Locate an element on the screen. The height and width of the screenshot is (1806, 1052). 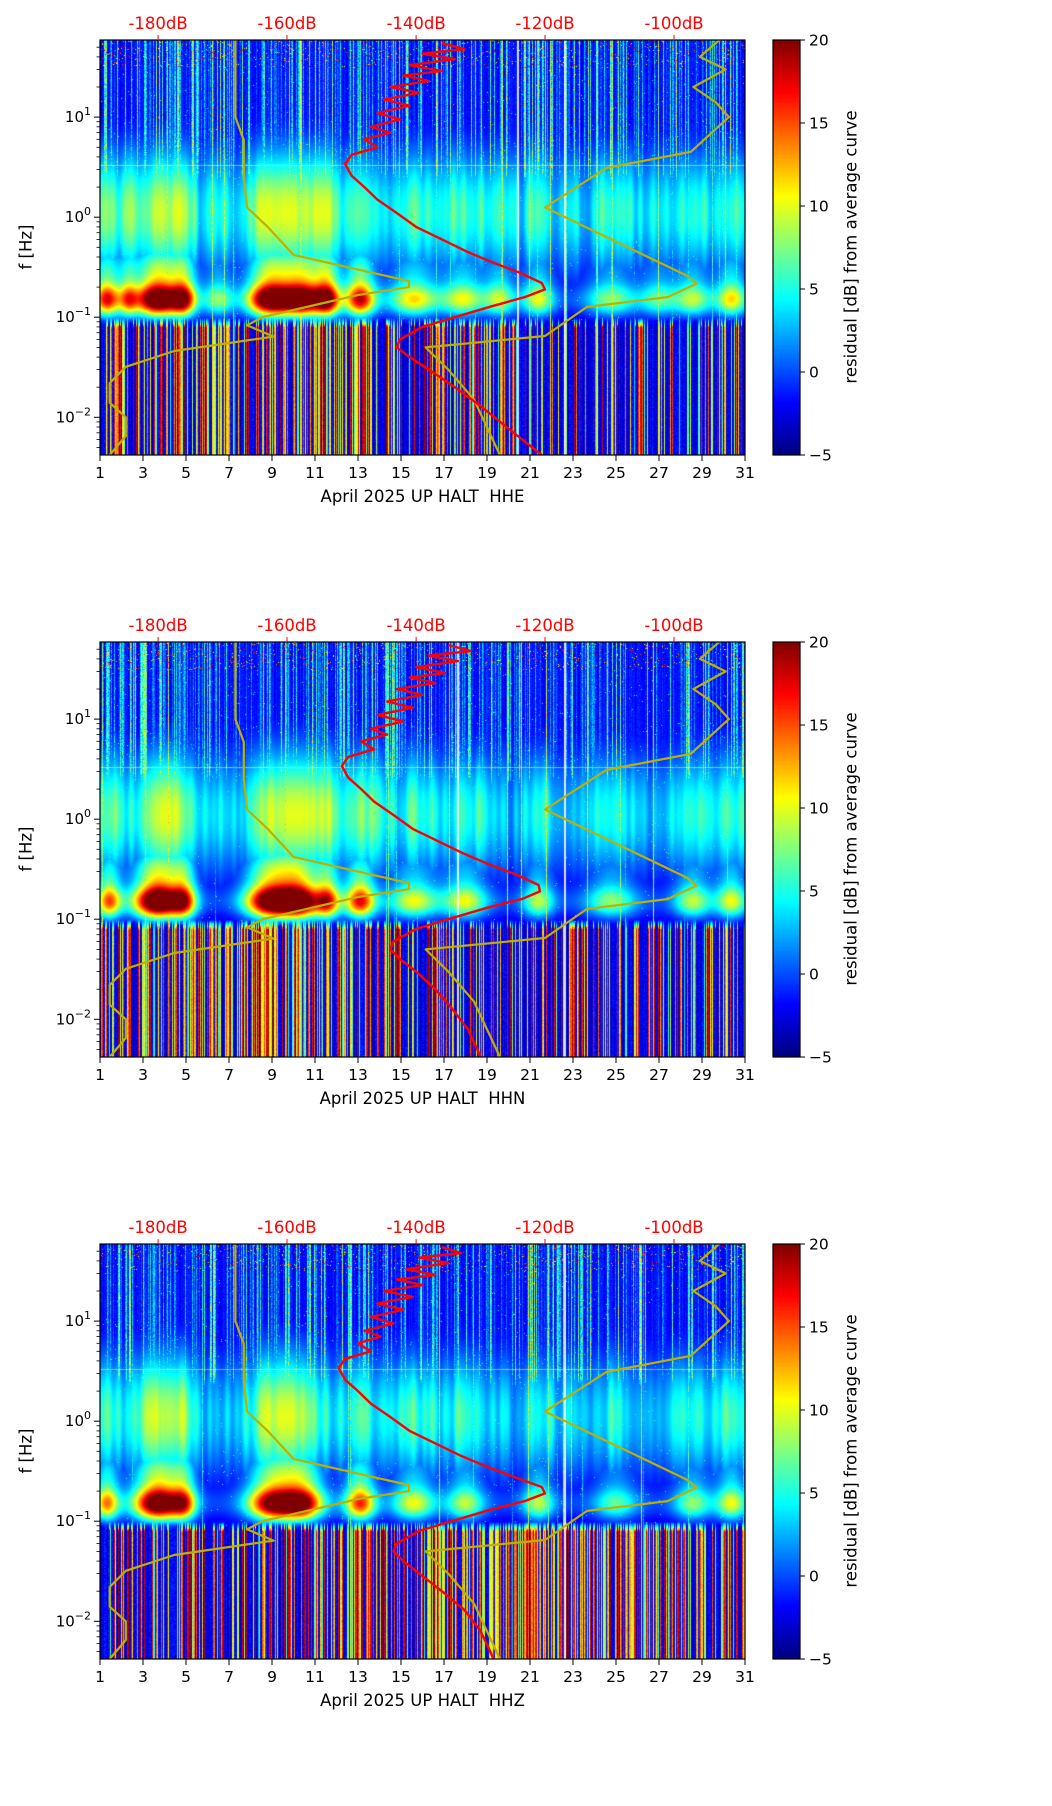
x-axis-label: April 2025 UP HALT HHZ is located at coordinates (422, 1700).